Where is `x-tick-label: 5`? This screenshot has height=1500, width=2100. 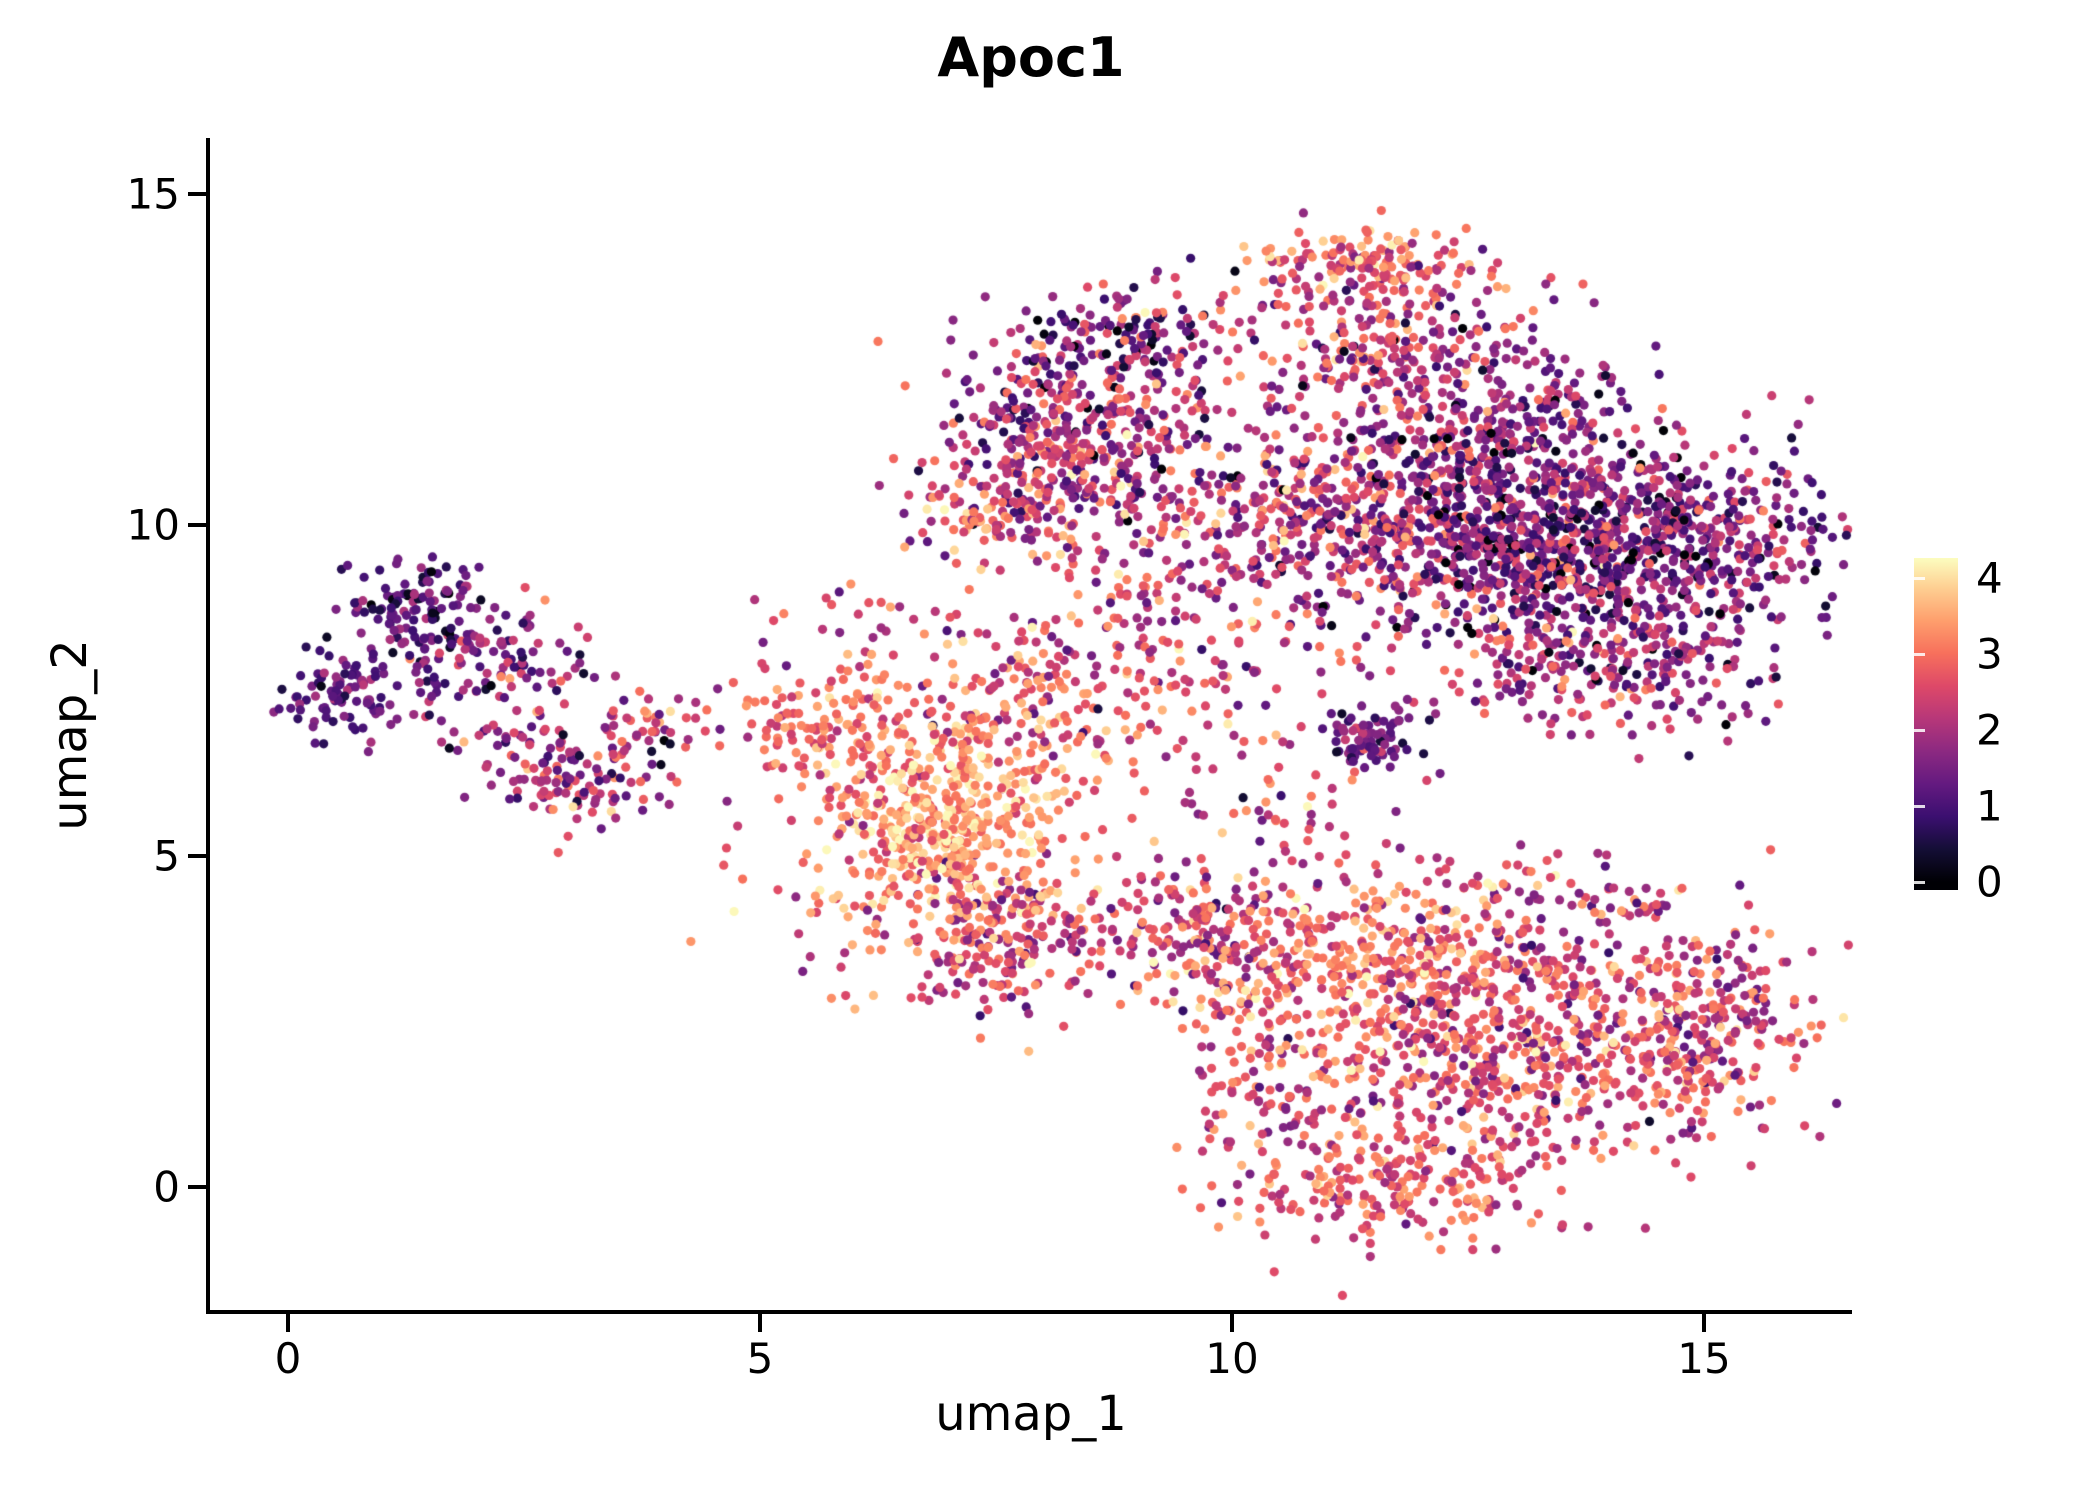 x-tick-label: 5 is located at coordinates (760, 1358).